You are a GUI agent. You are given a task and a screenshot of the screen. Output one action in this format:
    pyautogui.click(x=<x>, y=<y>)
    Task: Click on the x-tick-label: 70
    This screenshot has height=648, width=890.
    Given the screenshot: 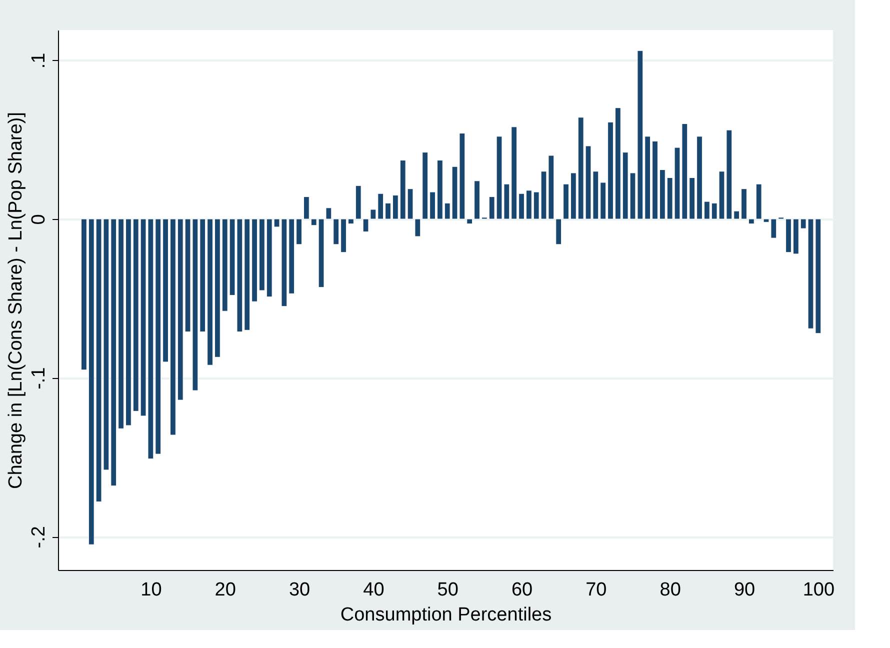 What is the action you would take?
    pyautogui.click(x=596, y=590)
    